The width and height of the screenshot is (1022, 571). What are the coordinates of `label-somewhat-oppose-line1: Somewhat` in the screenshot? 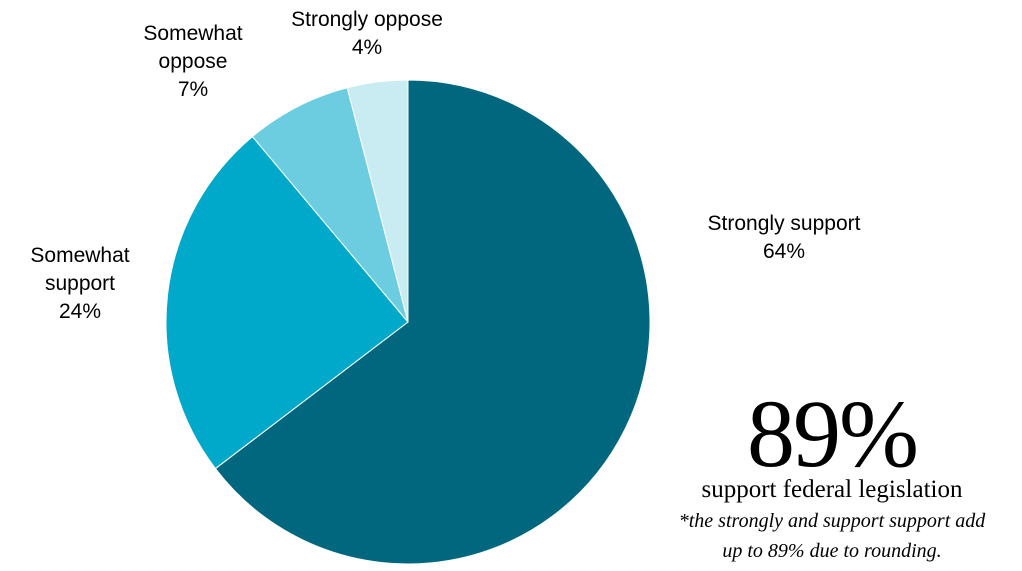 It's located at (193, 33).